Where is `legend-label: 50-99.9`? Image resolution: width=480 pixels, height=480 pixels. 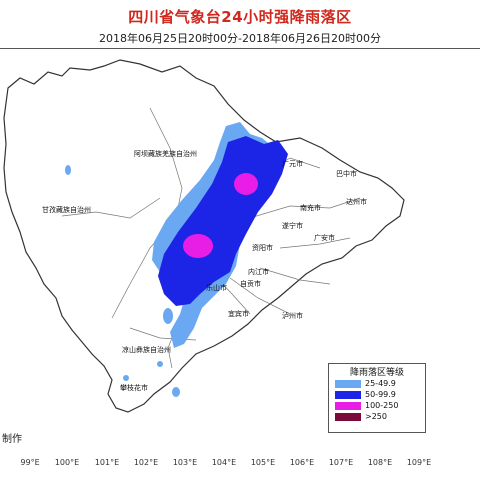 legend-label: 50-99.9 is located at coordinates (380, 394).